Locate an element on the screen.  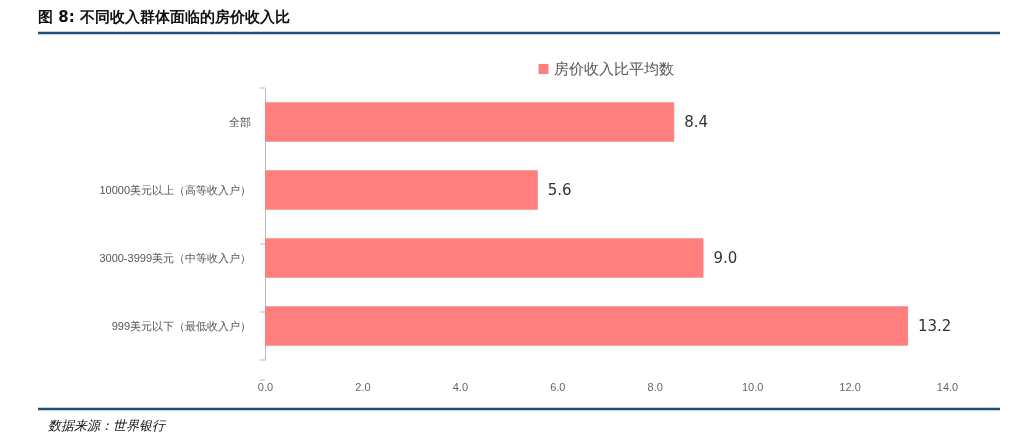
text: 9.0 is located at coordinates (725, 258).